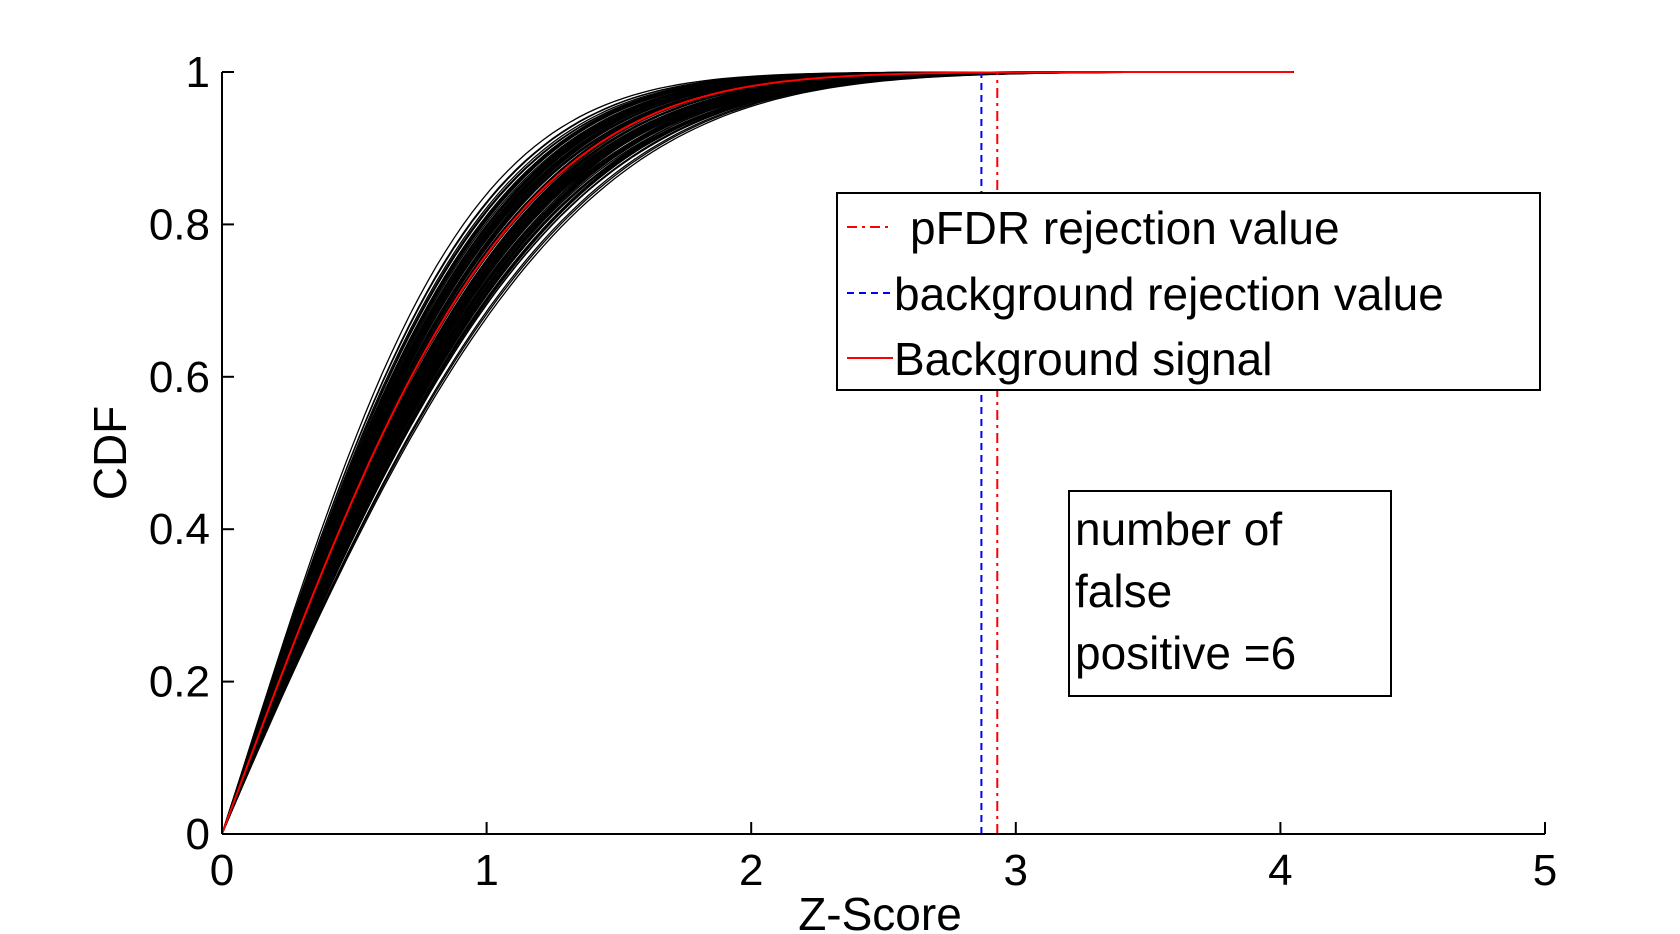  What do you see at coordinates (1545, 870) in the screenshot?
I see `x-tick-label: 5` at bounding box center [1545, 870].